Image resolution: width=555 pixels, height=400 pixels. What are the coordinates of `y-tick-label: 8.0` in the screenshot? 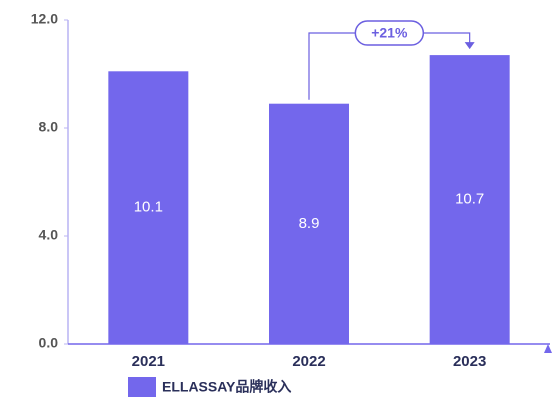 It's located at (49, 127).